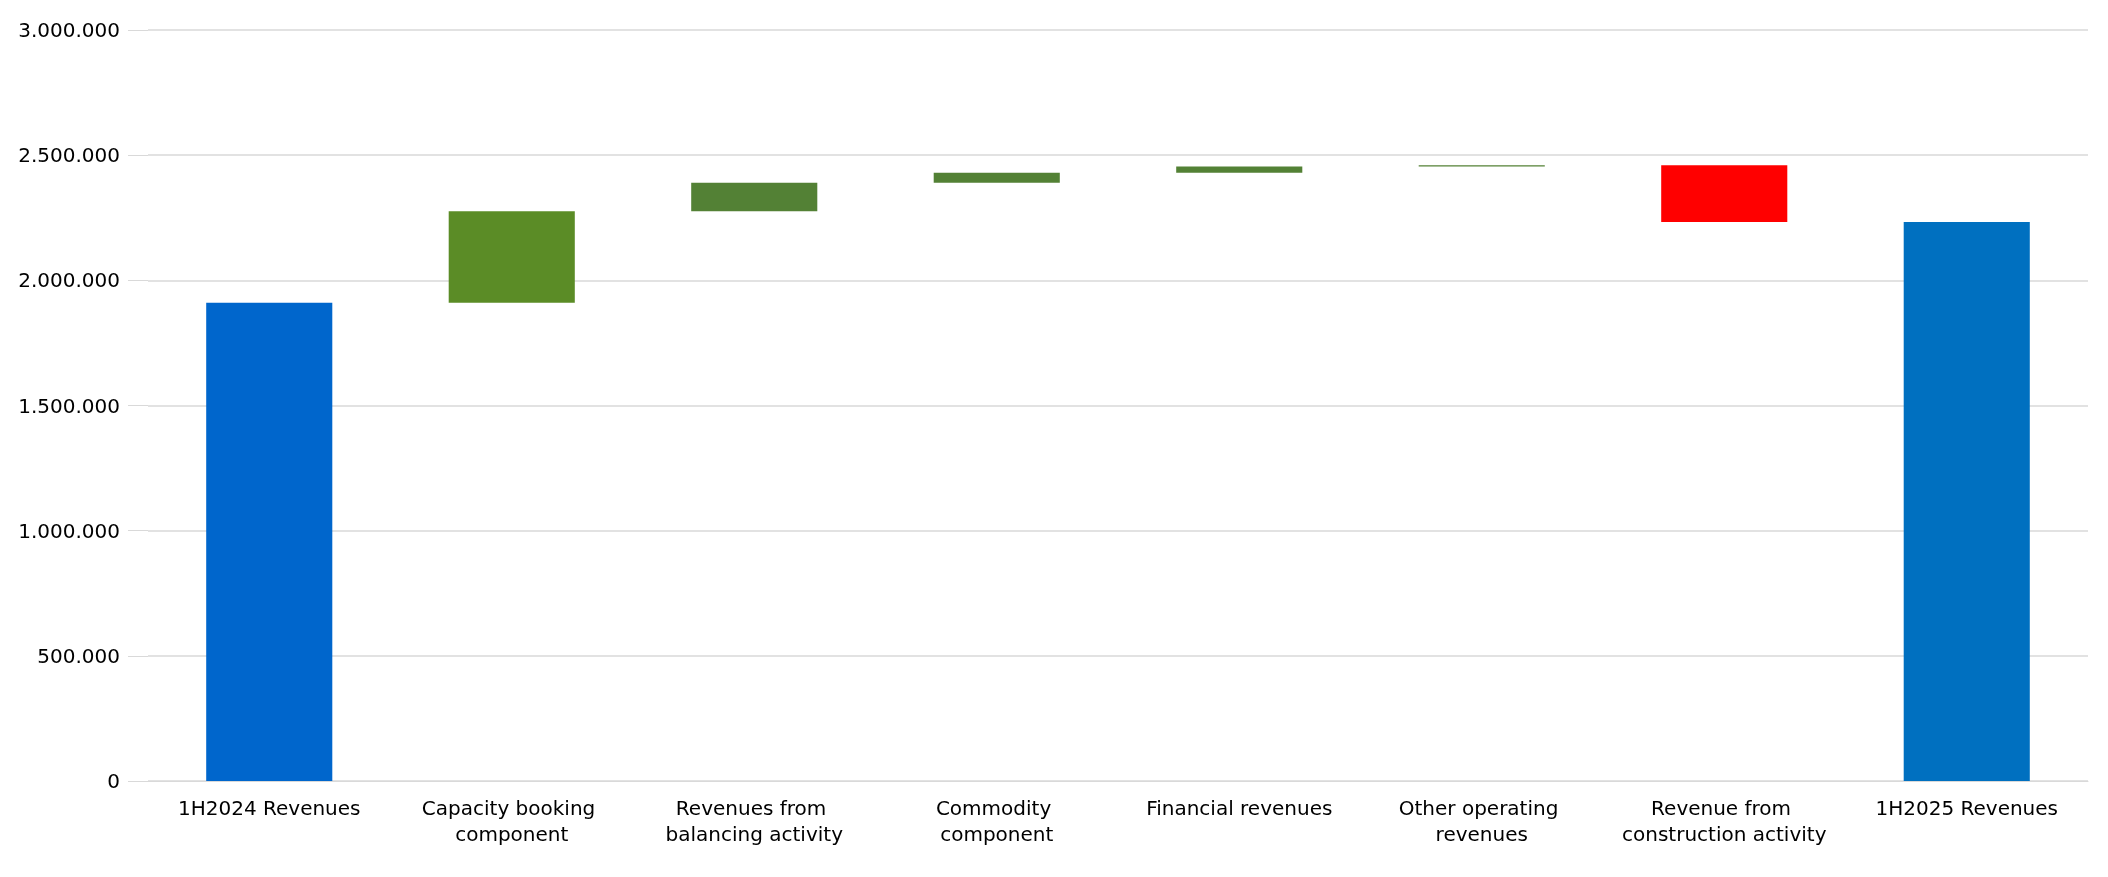 This screenshot has height=877, width=2108. I want to click on x-tick-label: 1H2024 Revenues, so click(269, 808).